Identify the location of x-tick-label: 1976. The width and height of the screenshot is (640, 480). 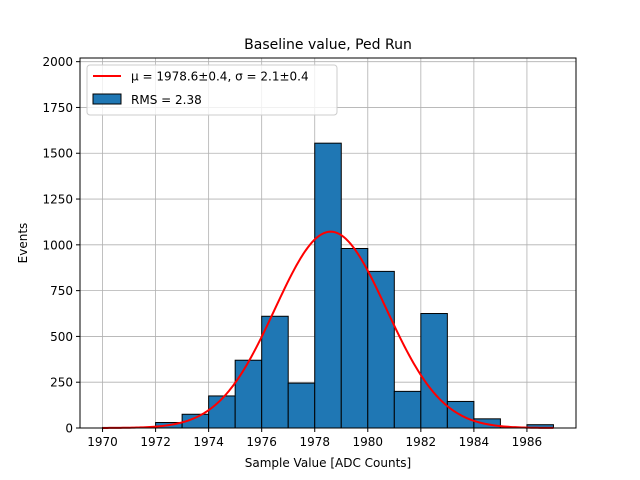
(261, 442).